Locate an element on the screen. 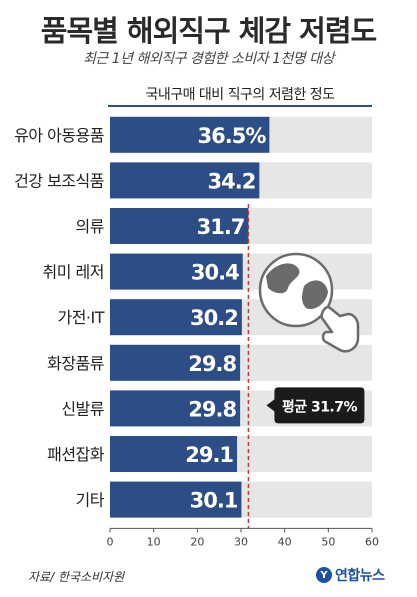  value-label: 30.2 is located at coordinates (214, 318).